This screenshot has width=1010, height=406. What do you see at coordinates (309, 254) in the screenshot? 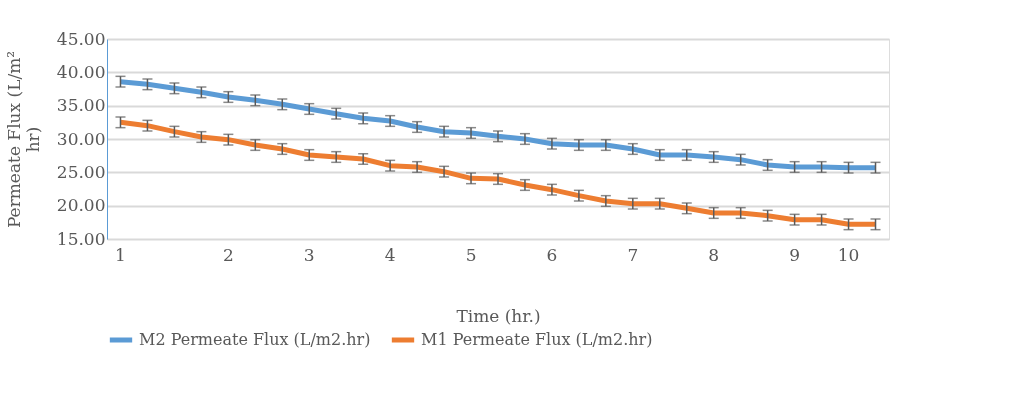
I see `x-tick-label: 3` at bounding box center [309, 254].